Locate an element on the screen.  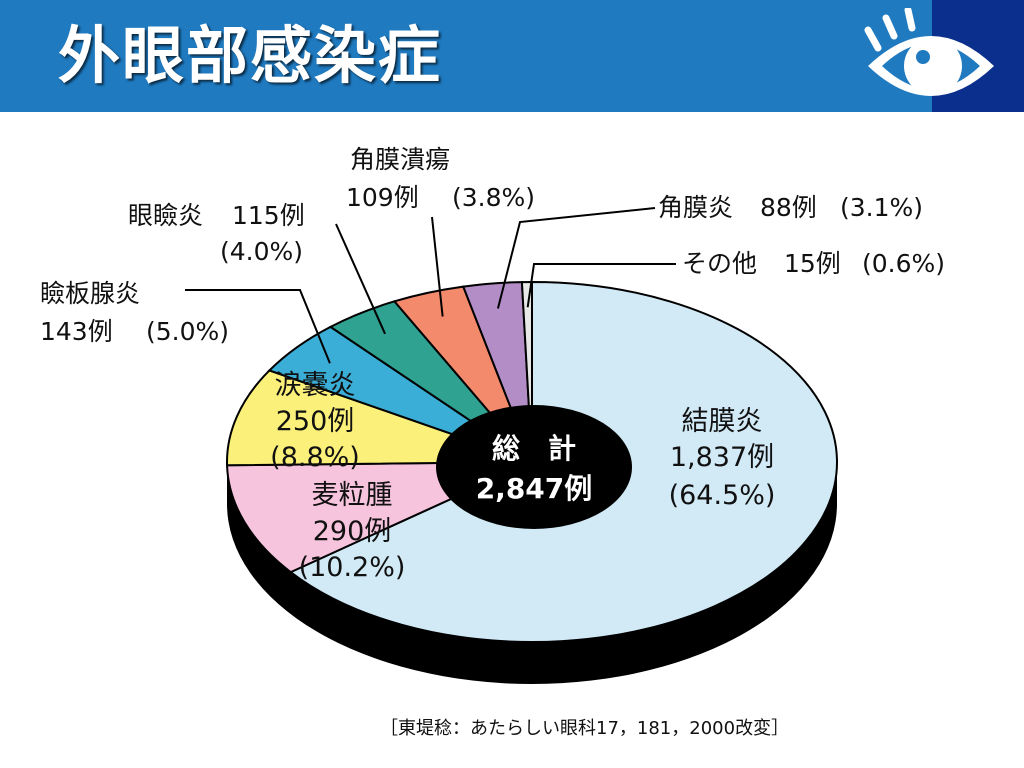
header-bar is located at coordinates (512, 56).